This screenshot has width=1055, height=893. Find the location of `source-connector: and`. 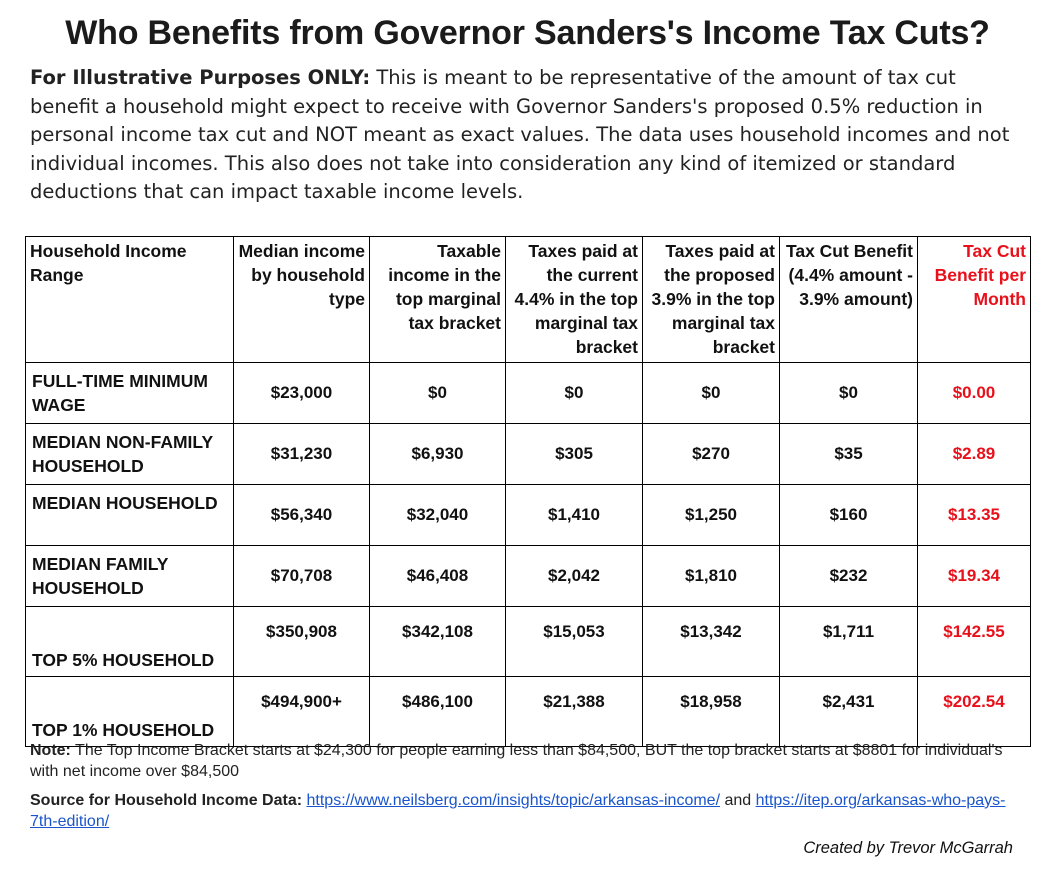

source-connector: and is located at coordinates (738, 800).